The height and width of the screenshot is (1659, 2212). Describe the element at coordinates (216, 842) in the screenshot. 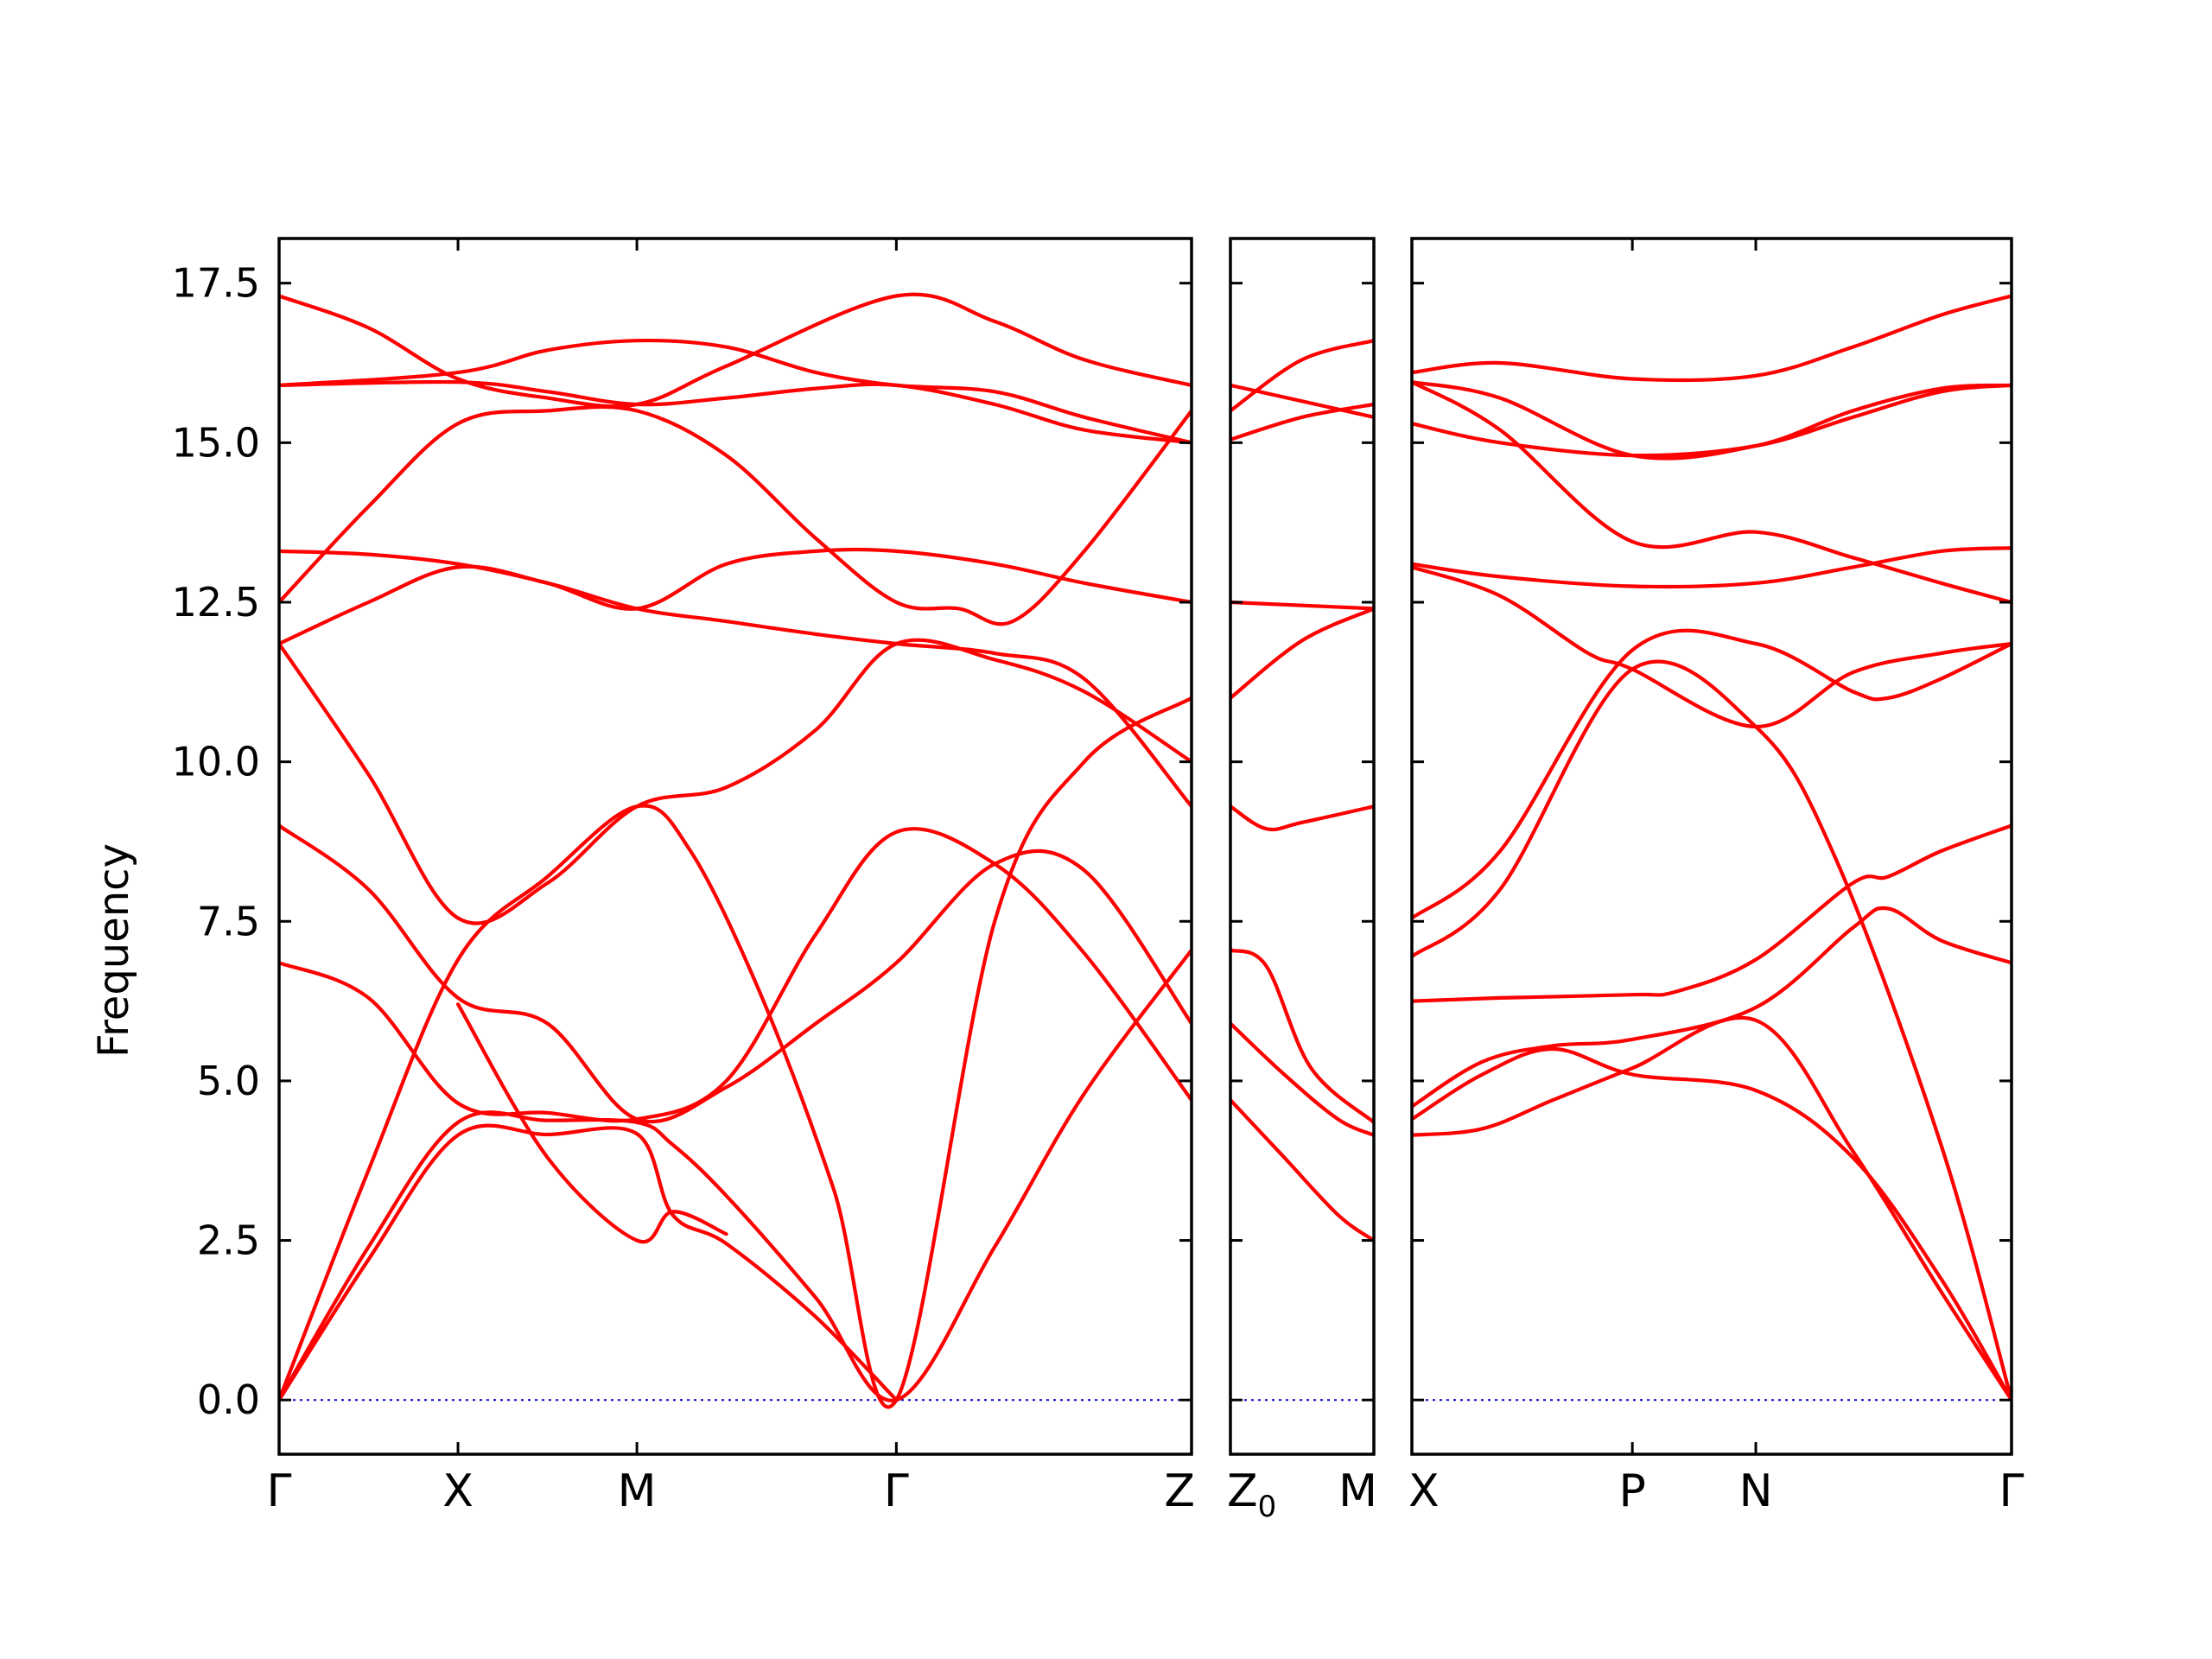

I see `y-axis: 0.0 2.5 5.0 7.5 10.0 12.5 15.0 17.5` at that location.